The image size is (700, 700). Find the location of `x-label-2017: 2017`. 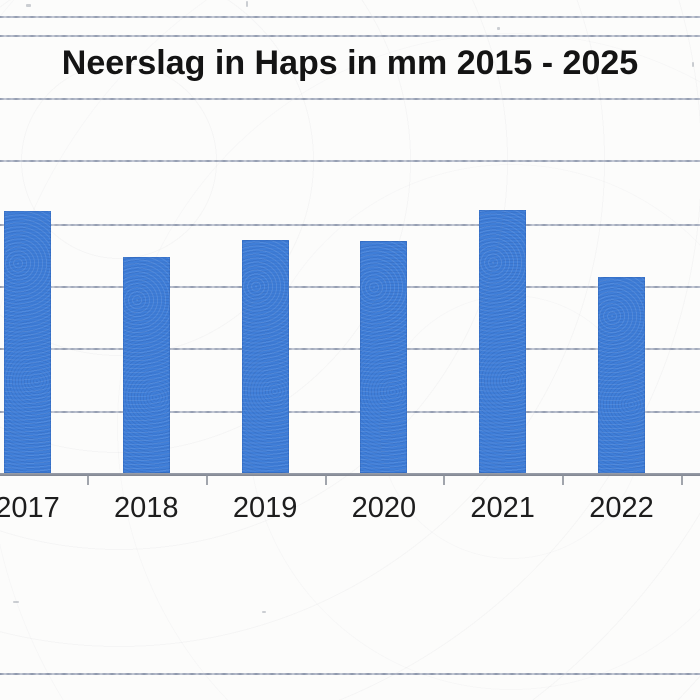

x-label-2017: 2017 is located at coordinates (30, 508).